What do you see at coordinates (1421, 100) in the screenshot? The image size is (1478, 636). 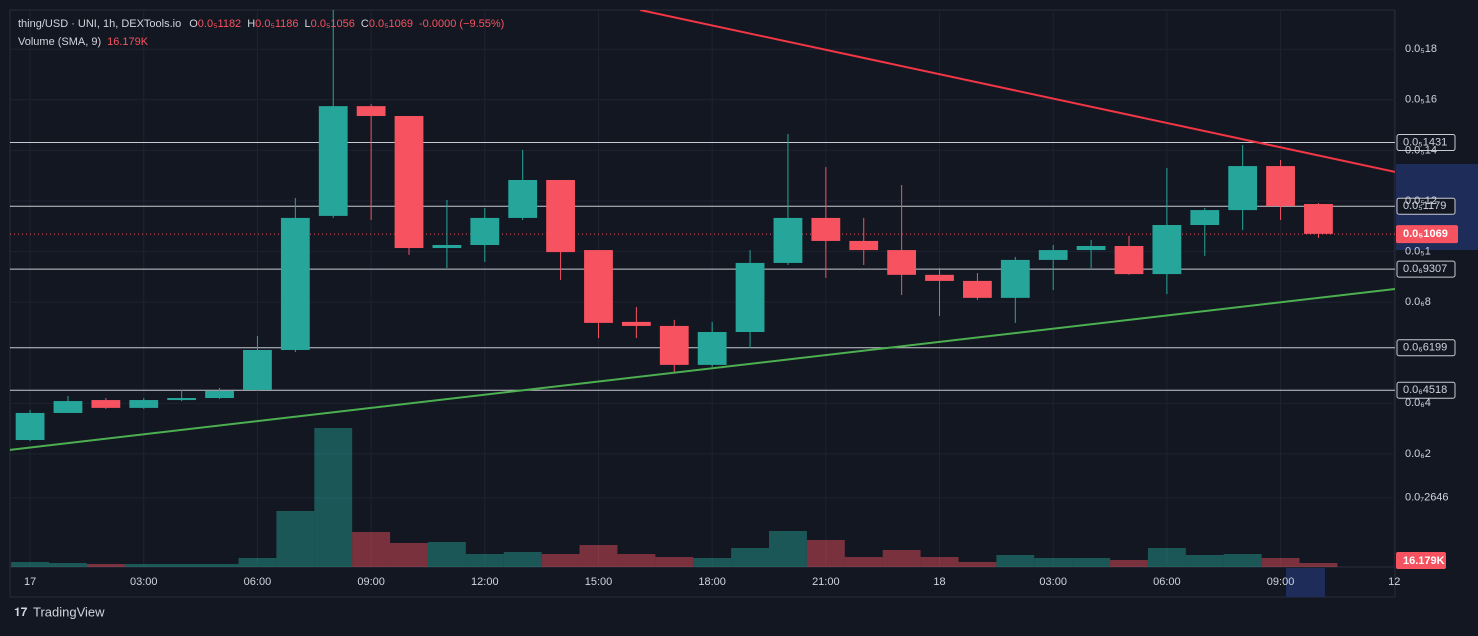 I see `y-tick-label: 0.0₅16` at bounding box center [1421, 100].